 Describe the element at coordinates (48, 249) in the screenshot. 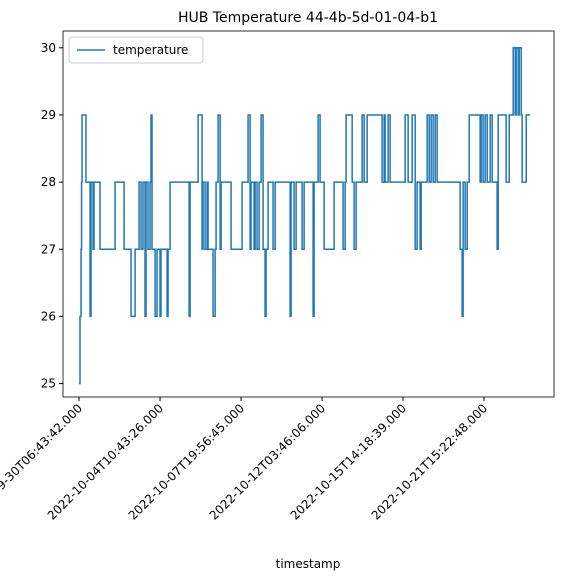

I see `y-tick-label: 27` at that location.